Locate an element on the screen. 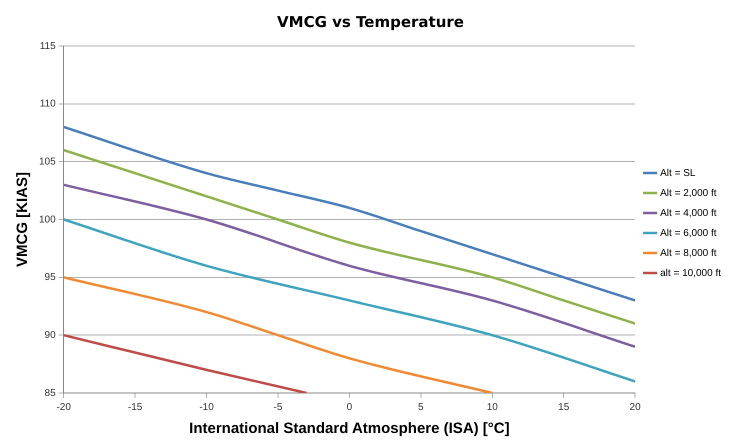 This screenshot has width=741, height=446. y-tick-label: 100 is located at coordinates (47, 220).